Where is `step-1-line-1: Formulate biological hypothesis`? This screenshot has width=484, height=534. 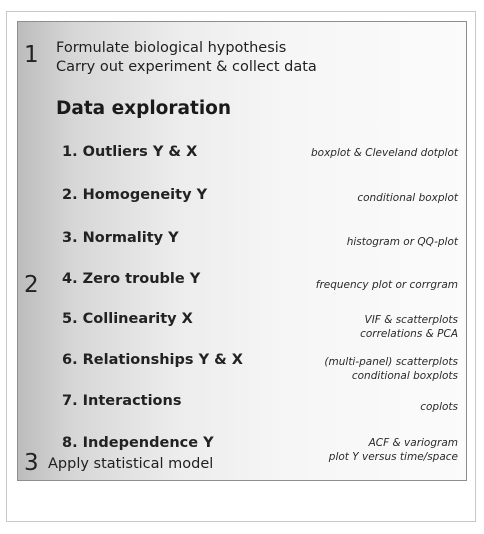 step-1-line-1: Formulate biological hypothesis is located at coordinates (171, 48).